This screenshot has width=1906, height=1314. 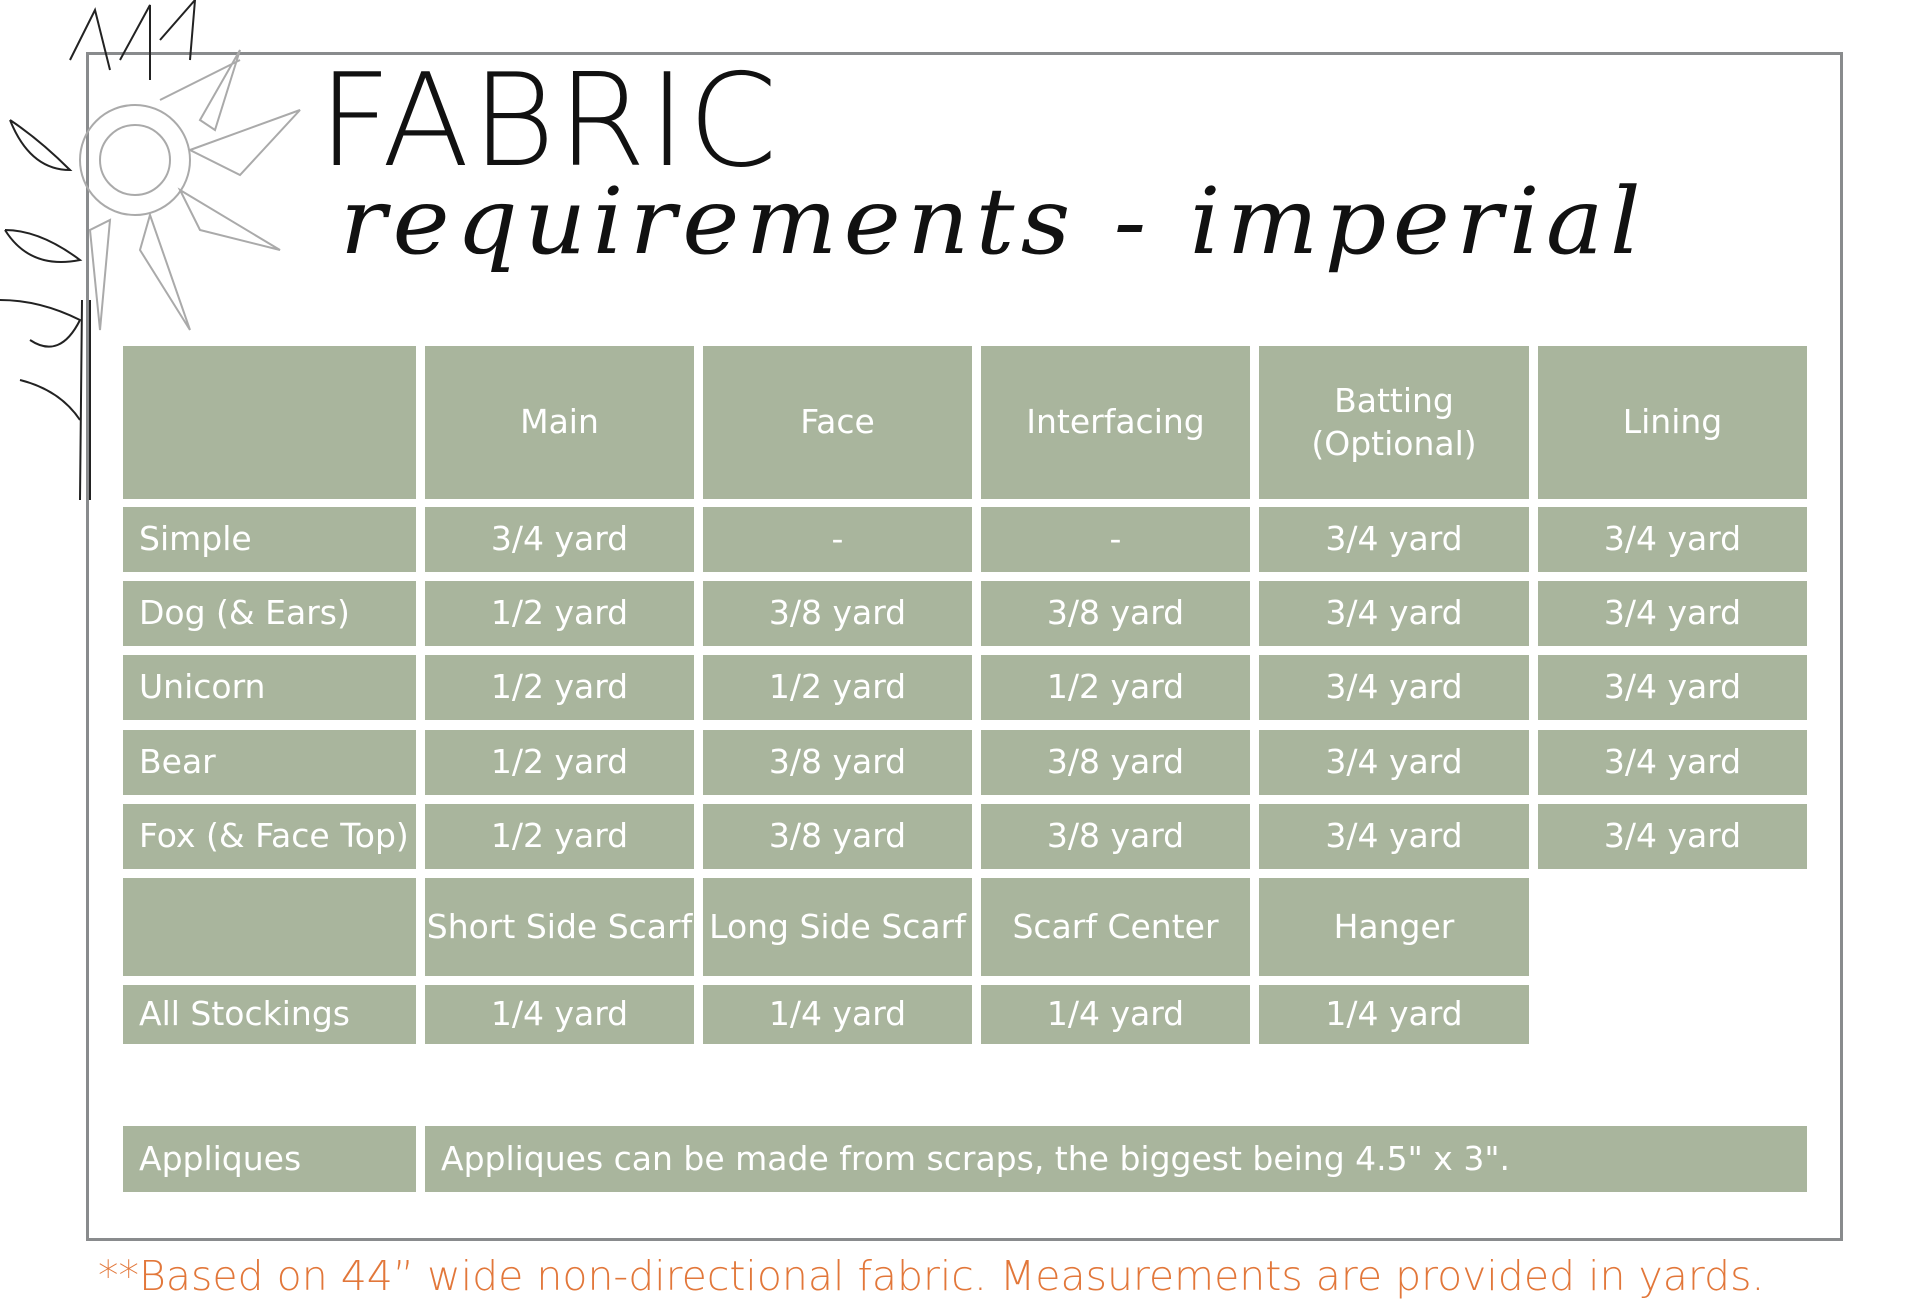 What do you see at coordinates (269, 613) in the screenshot?
I see `row-label: Dog (& Ears)` at bounding box center [269, 613].